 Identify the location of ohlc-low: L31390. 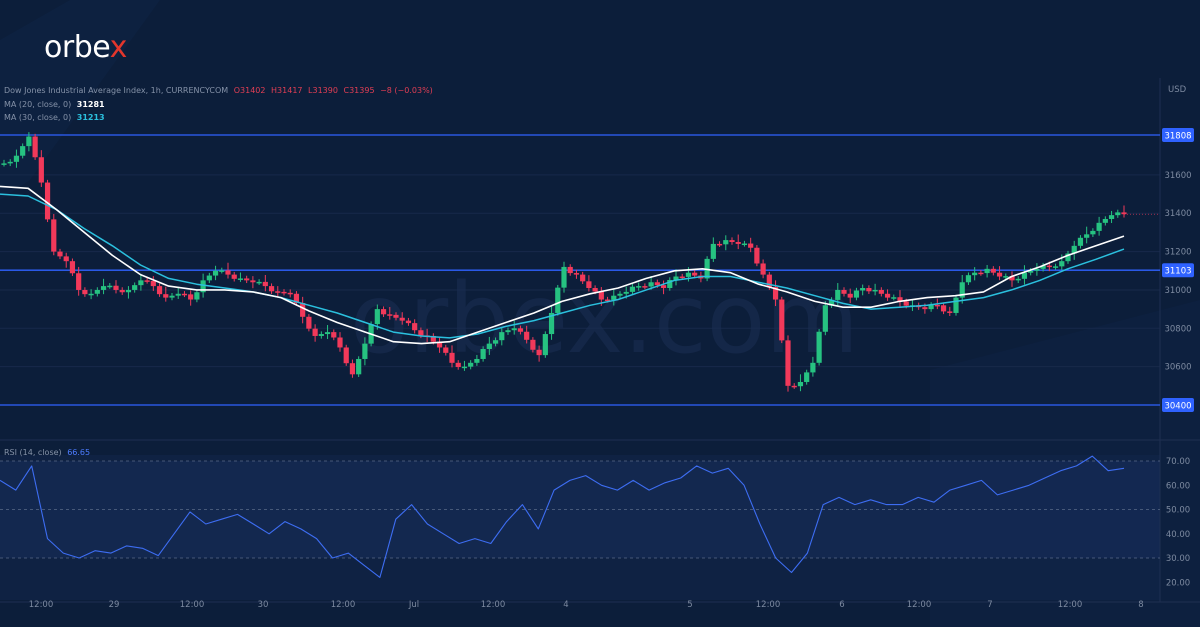
(323, 90).